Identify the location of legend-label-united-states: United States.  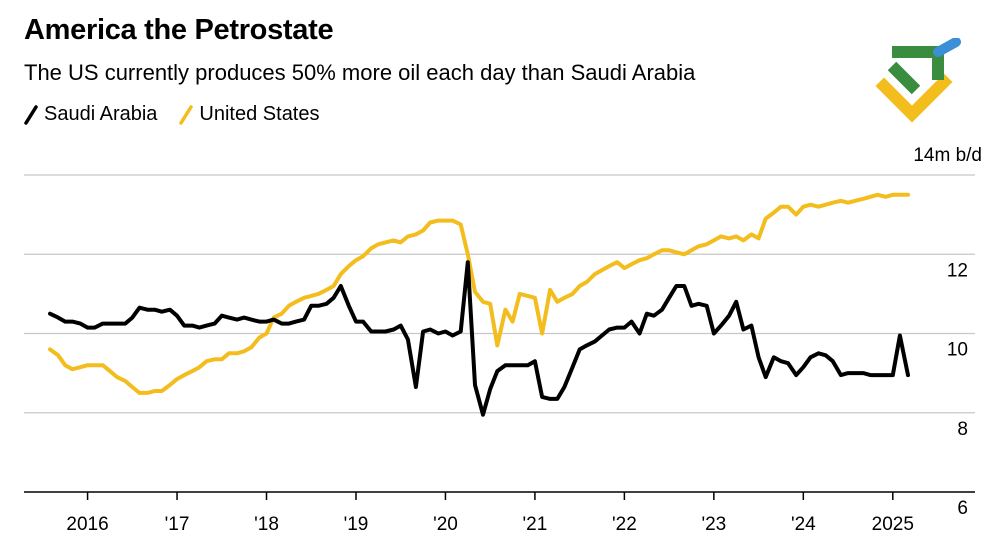
(259, 114).